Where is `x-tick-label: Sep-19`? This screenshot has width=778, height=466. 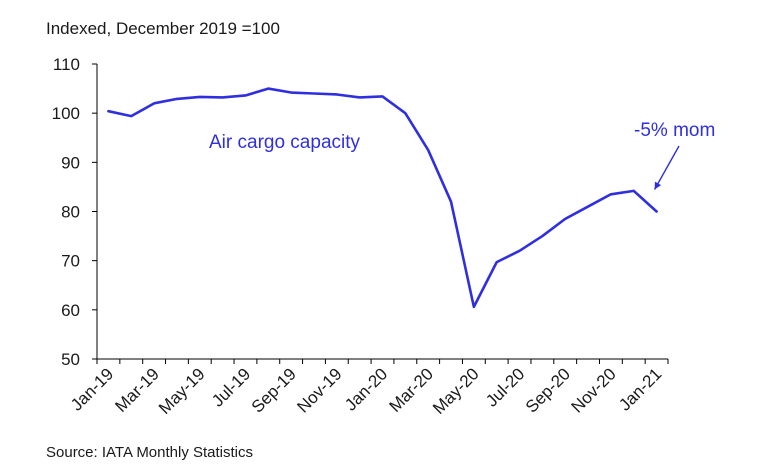
x-tick-label: Sep-19 is located at coordinates (274, 390).